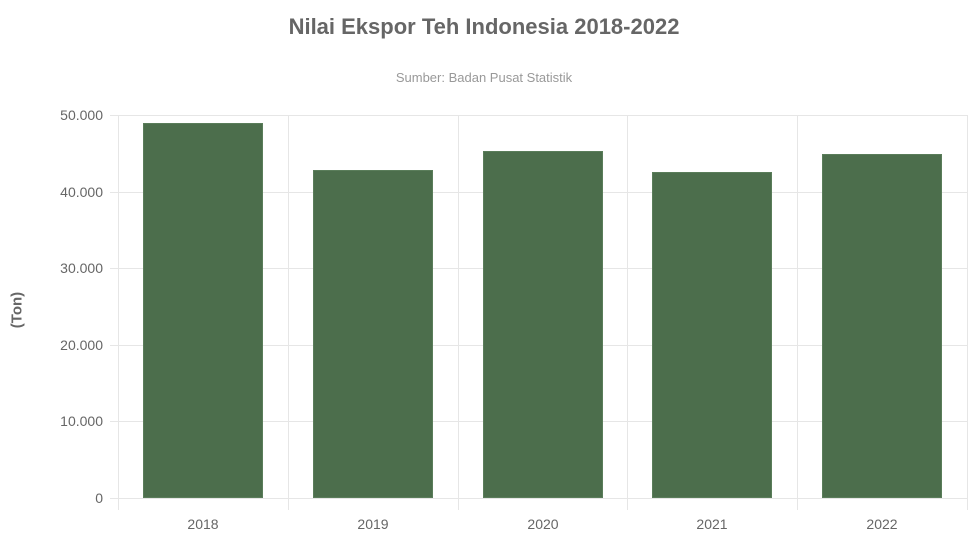 This screenshot has width=968, height=543. I want to click on y-tick-label: 0, so click(99, 498).